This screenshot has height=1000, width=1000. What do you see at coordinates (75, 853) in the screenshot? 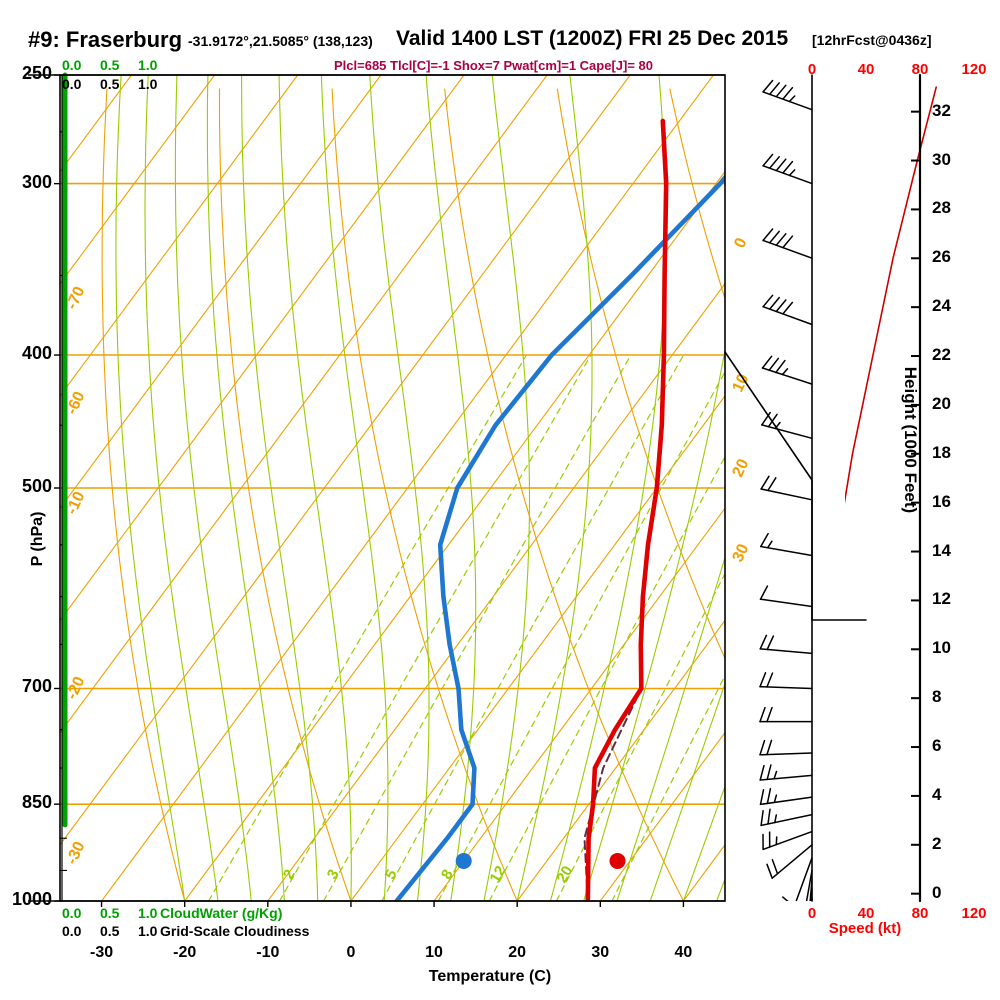
I see `isotherm-label: -30` at bounding box center [75, 853].